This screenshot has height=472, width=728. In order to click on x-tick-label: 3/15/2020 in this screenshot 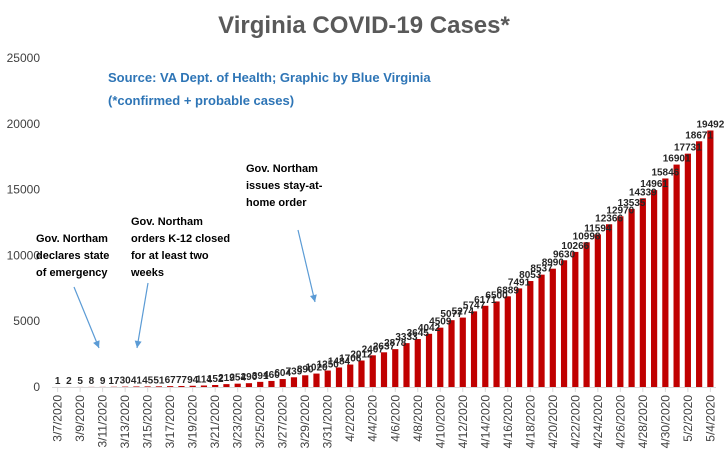, I will do `click(148, 422)`.